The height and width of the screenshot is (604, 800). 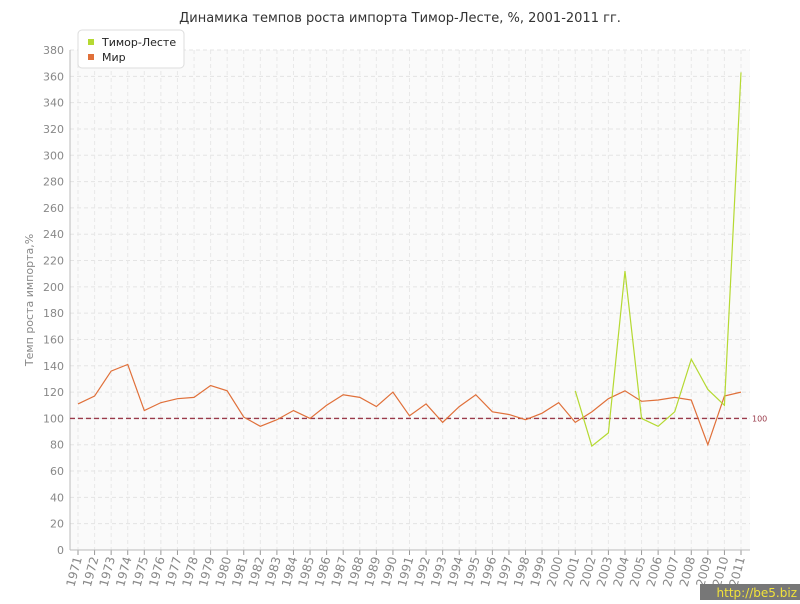 What do you see at coordinates (759, 418) in the screenshot?
I see `reference-label: 100` at bounding box center [759, 418].